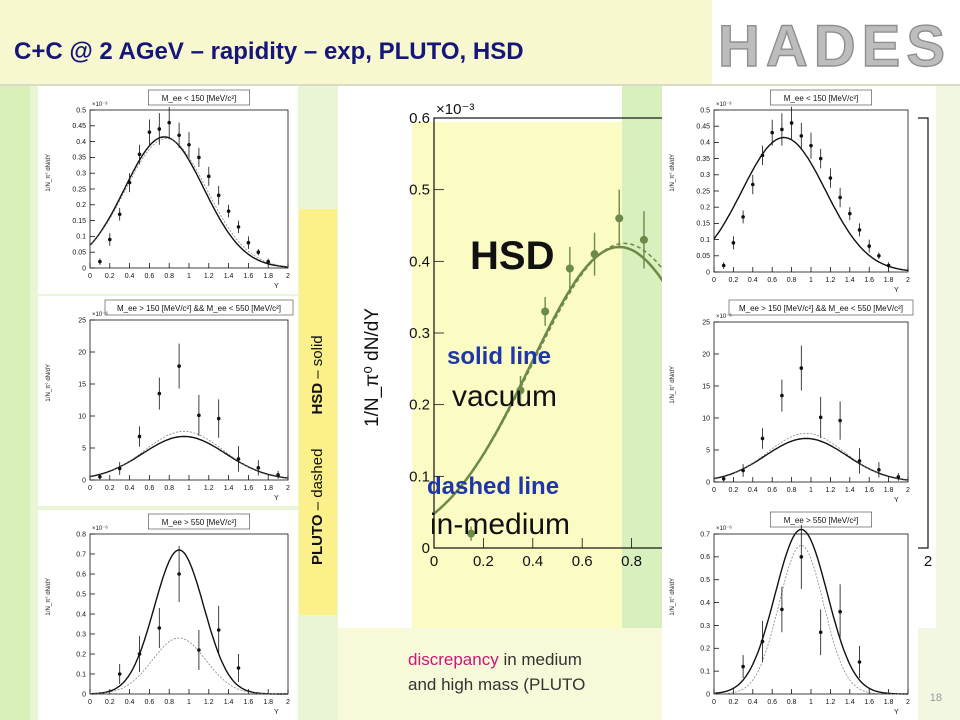  I want to click on hades-logo-mark: HADES, so click(836, 45).